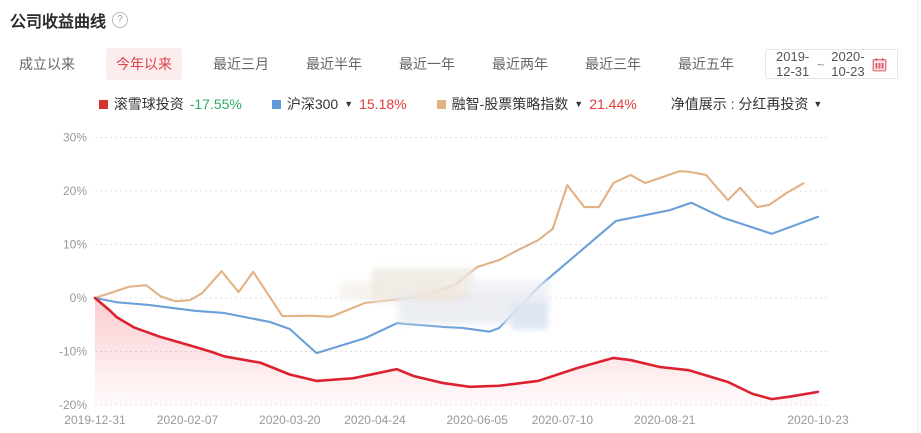 The width and height of the screenshot is (921, 433). I want to click on x-axis-tick-label: 2020-07-10, so click(563, 420).